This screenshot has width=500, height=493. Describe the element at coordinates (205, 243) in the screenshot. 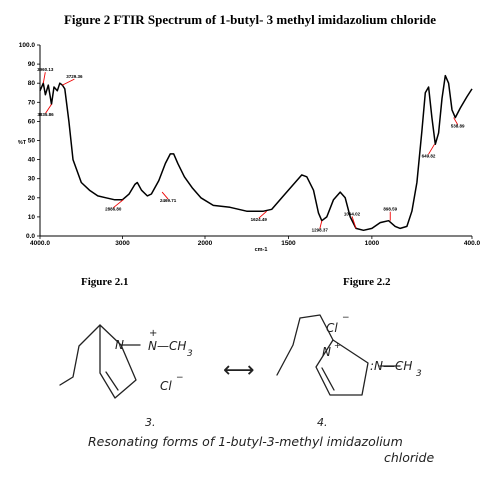

I see `x-tick-label: 2000` at that location.